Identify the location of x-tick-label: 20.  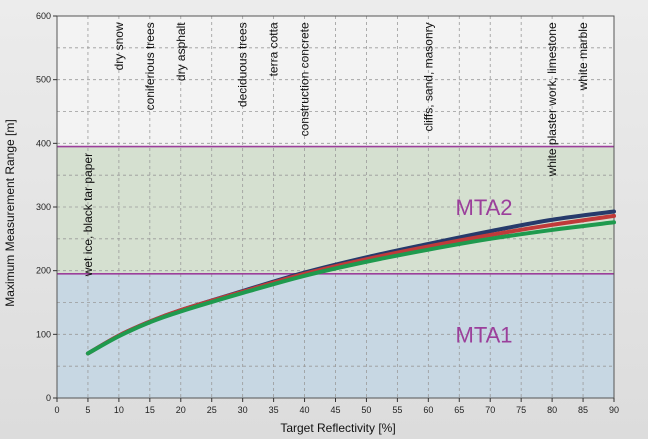
(181, 410).